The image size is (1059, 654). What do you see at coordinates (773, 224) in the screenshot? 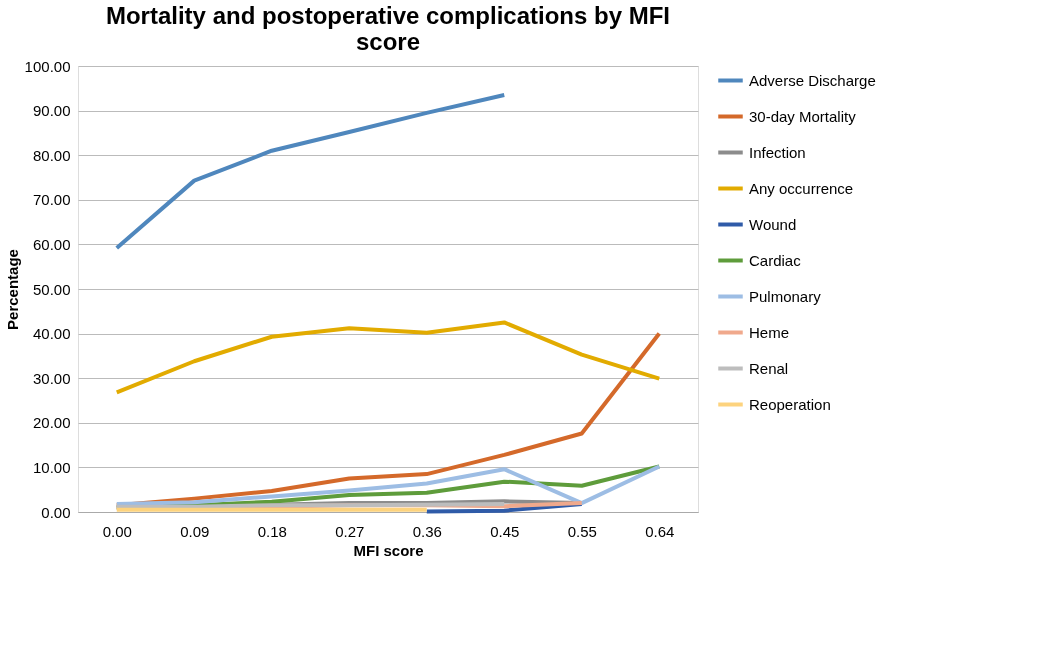
I see `legend-label: Wound` at bounding box center [773, 224].